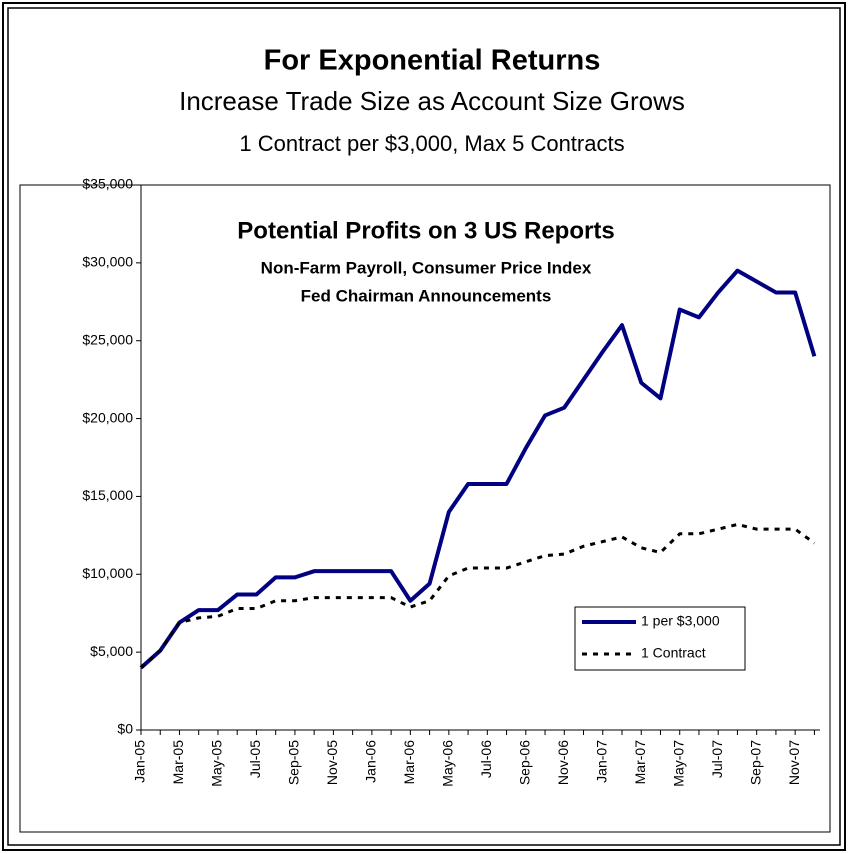 The height and width of the screenshot is (854, 849). Describe the element at coordinates (111, 651) in the screenshot. I see `y-tick-label: $5,000` at that location.